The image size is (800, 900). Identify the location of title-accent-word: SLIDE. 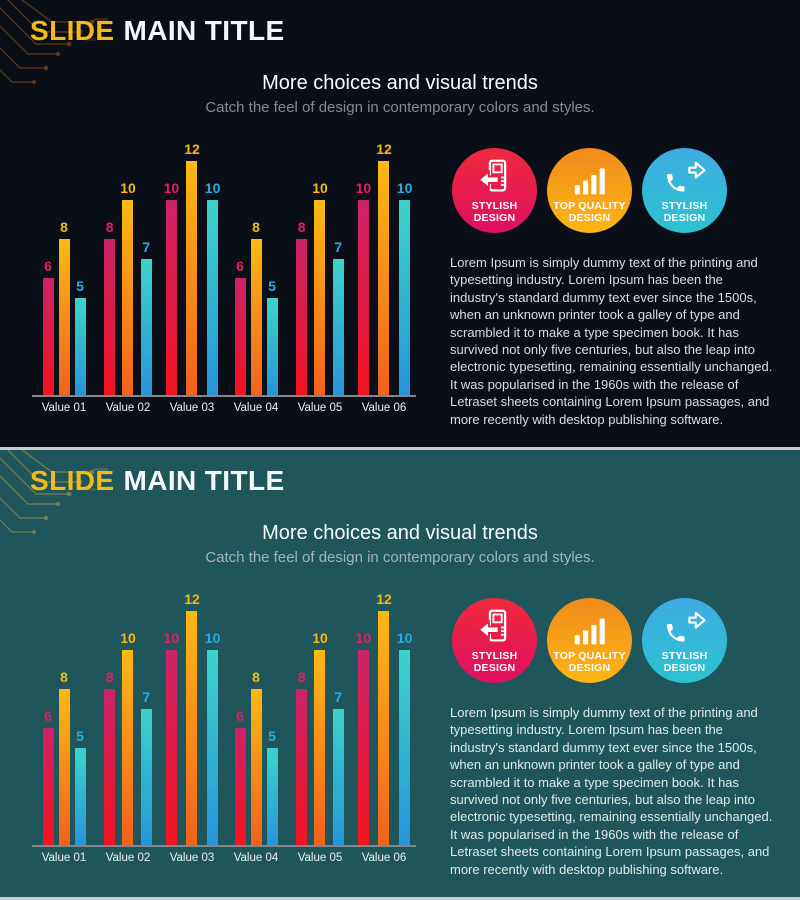
(72, 480).